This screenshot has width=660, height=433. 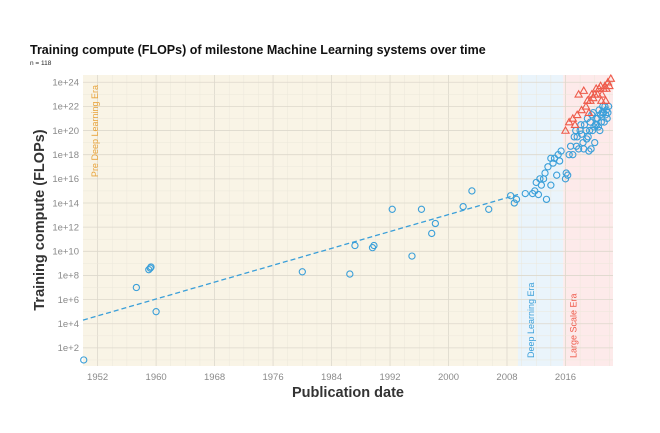 What do you see at coordinates (68, 348) in the screenshot?
I see `y-tick-label: 1e+2` at bounding box center [68, 348].